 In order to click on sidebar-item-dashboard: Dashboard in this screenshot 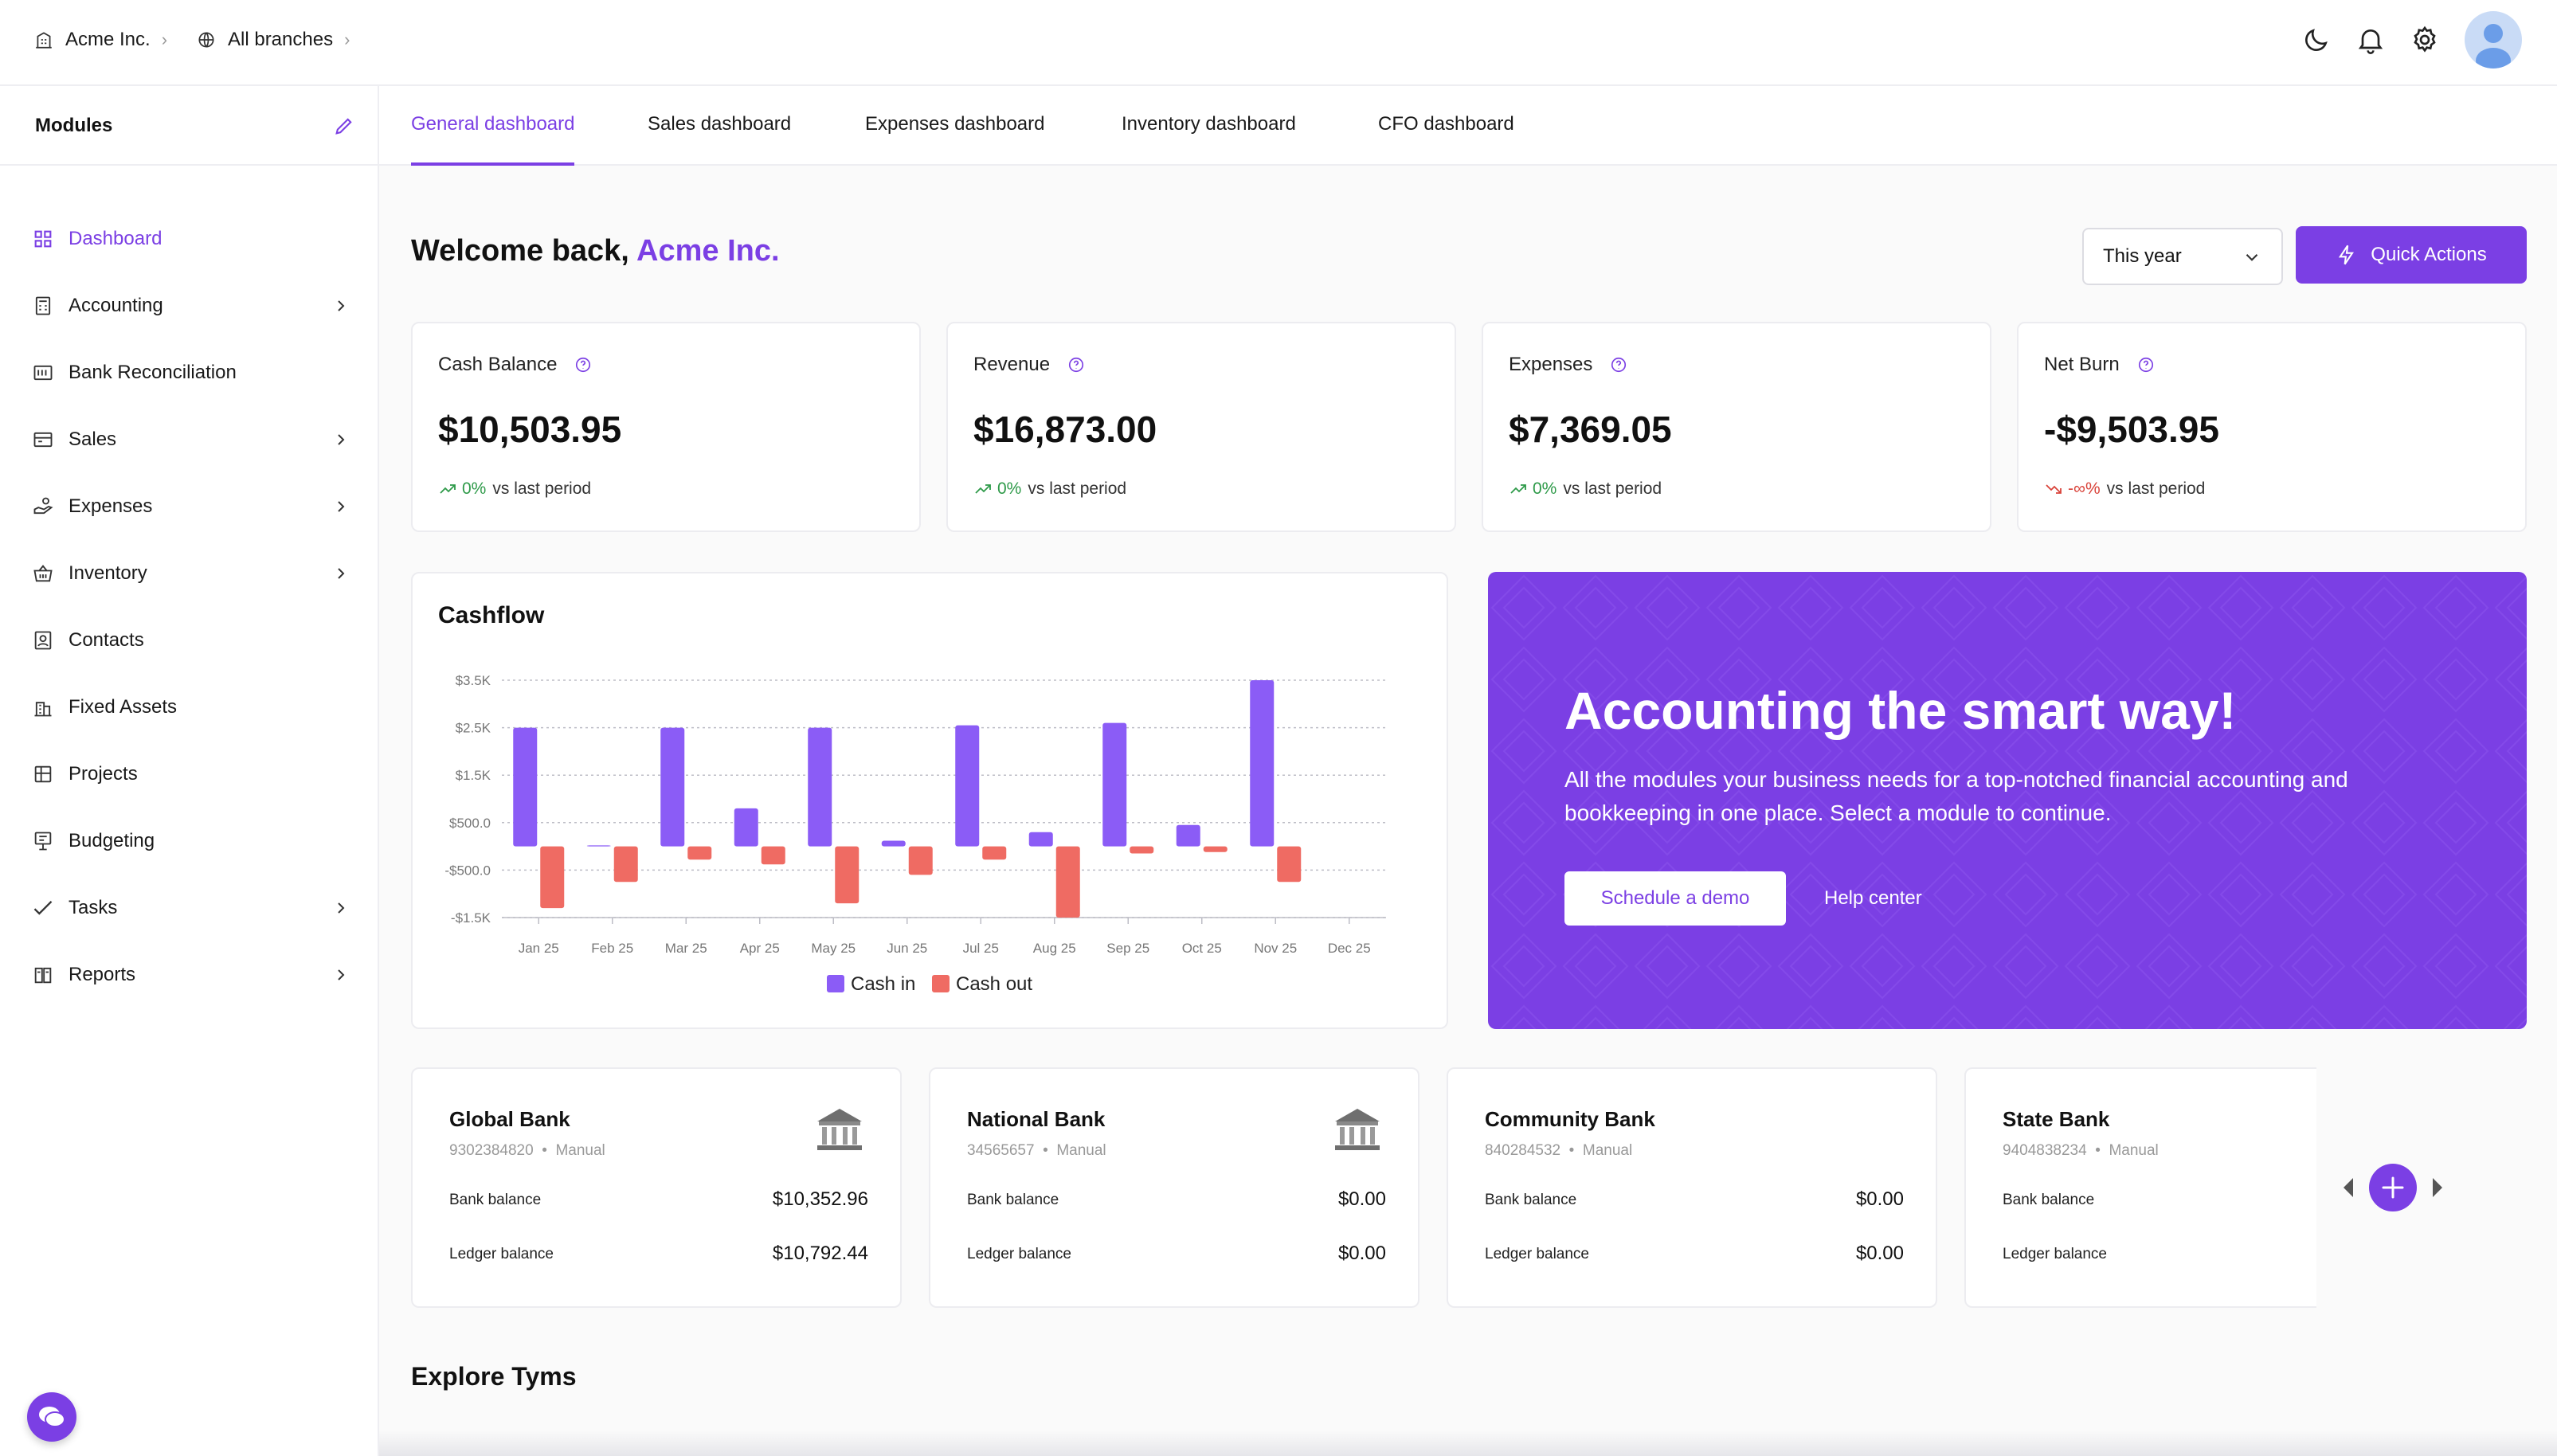, I will do `click(195, 239)`.